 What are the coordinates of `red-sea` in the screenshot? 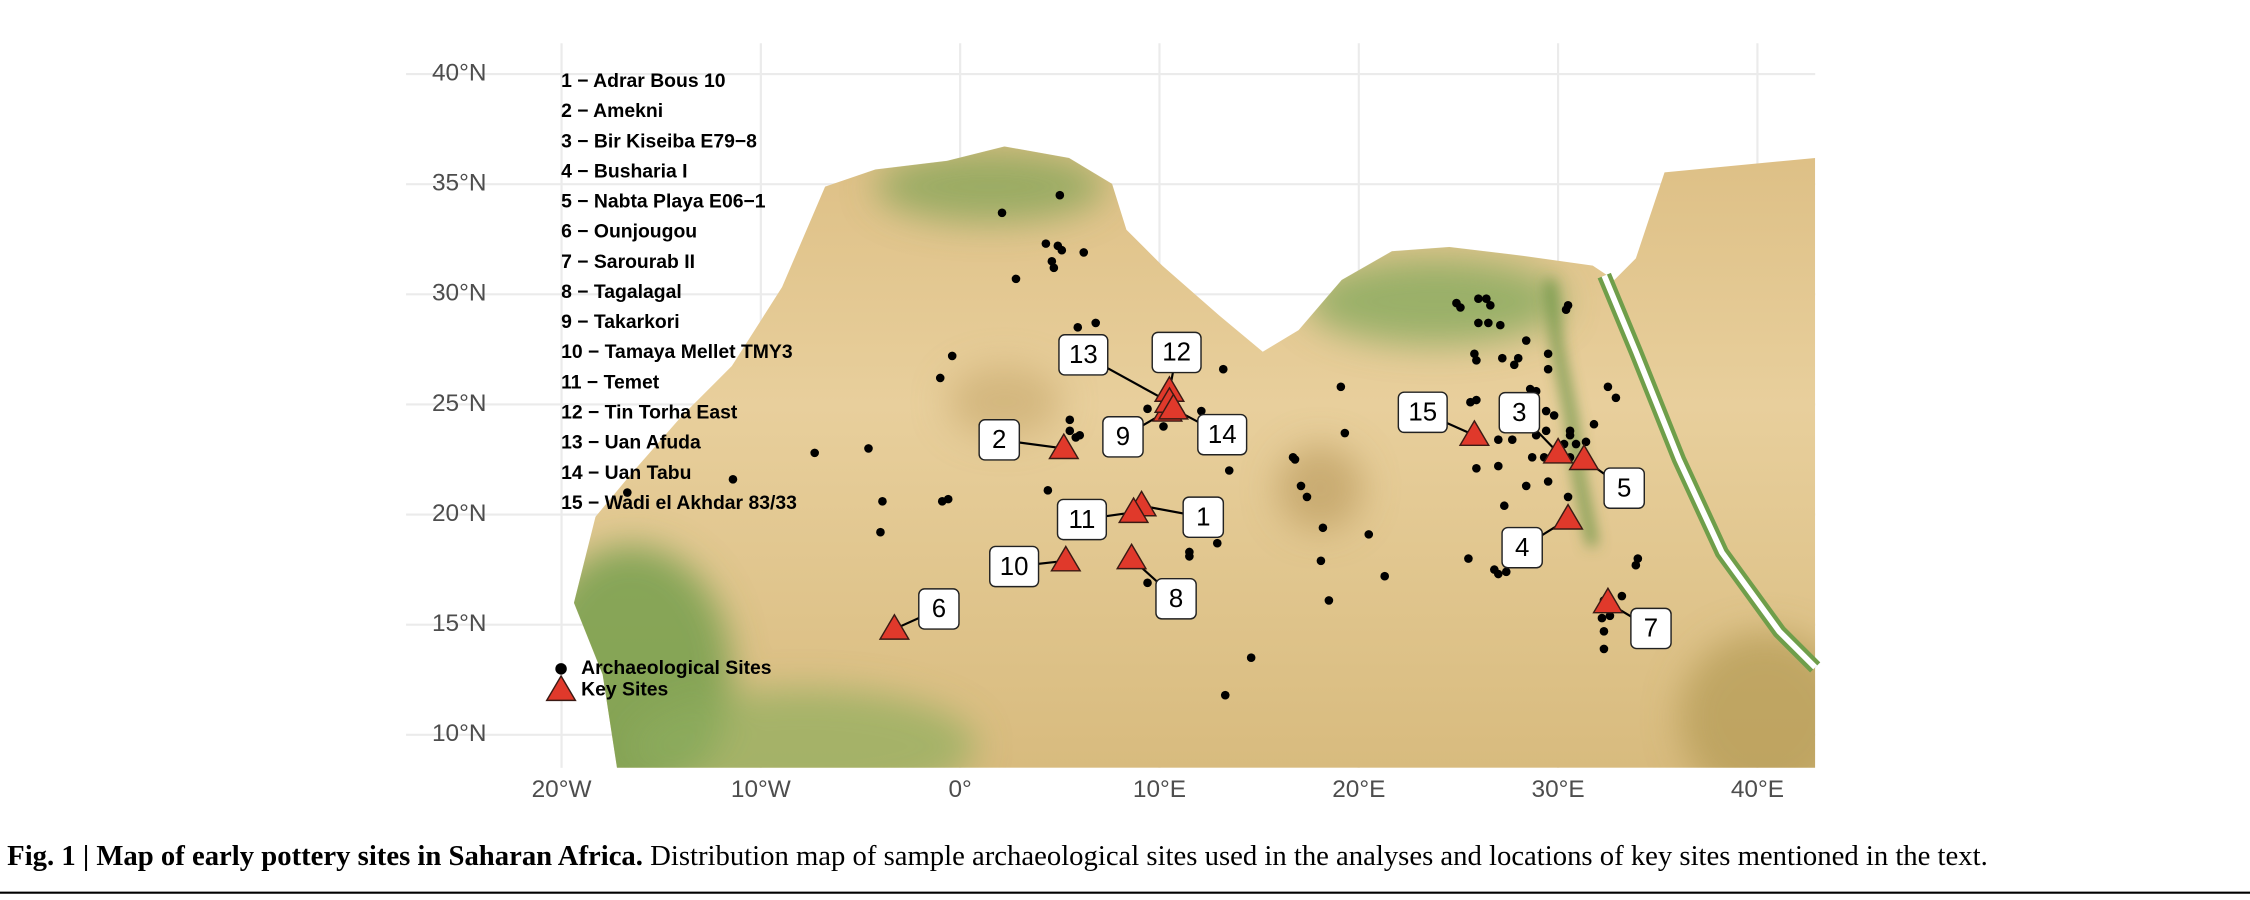 It's located at (1709, 472).